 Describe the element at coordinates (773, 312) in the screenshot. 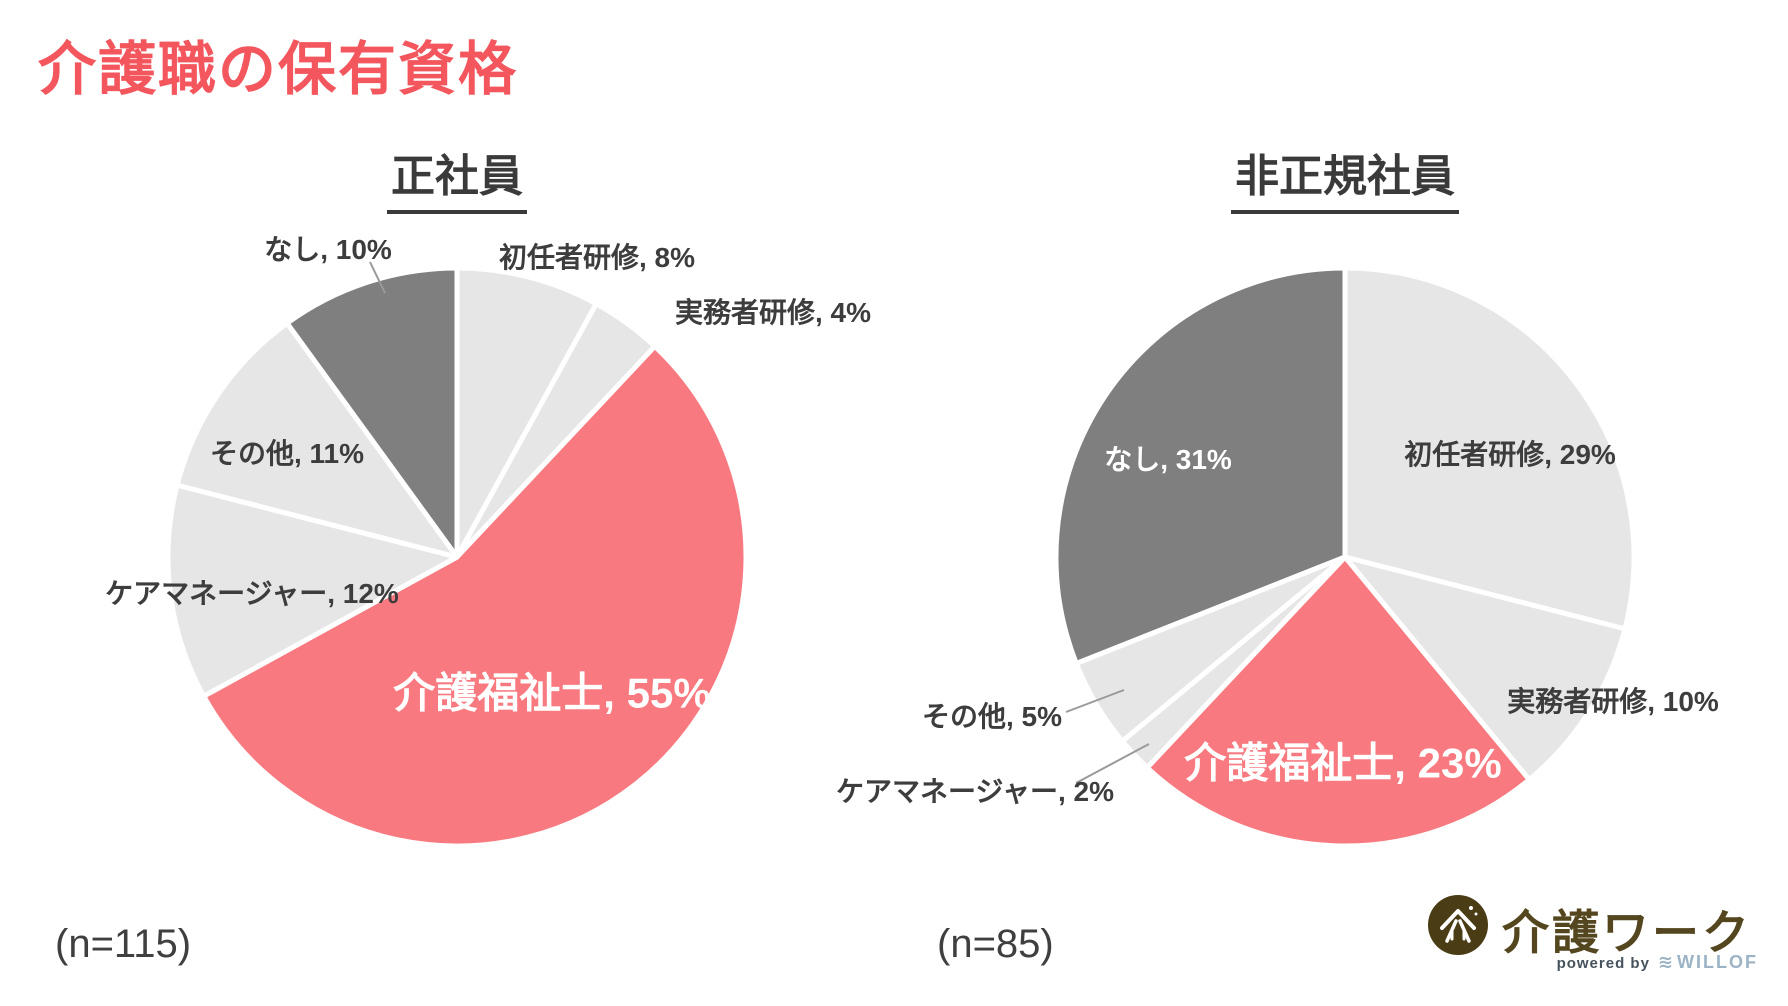

I see `pie-label-jitsumusha-left: 実務者研修, 4%` at that location.